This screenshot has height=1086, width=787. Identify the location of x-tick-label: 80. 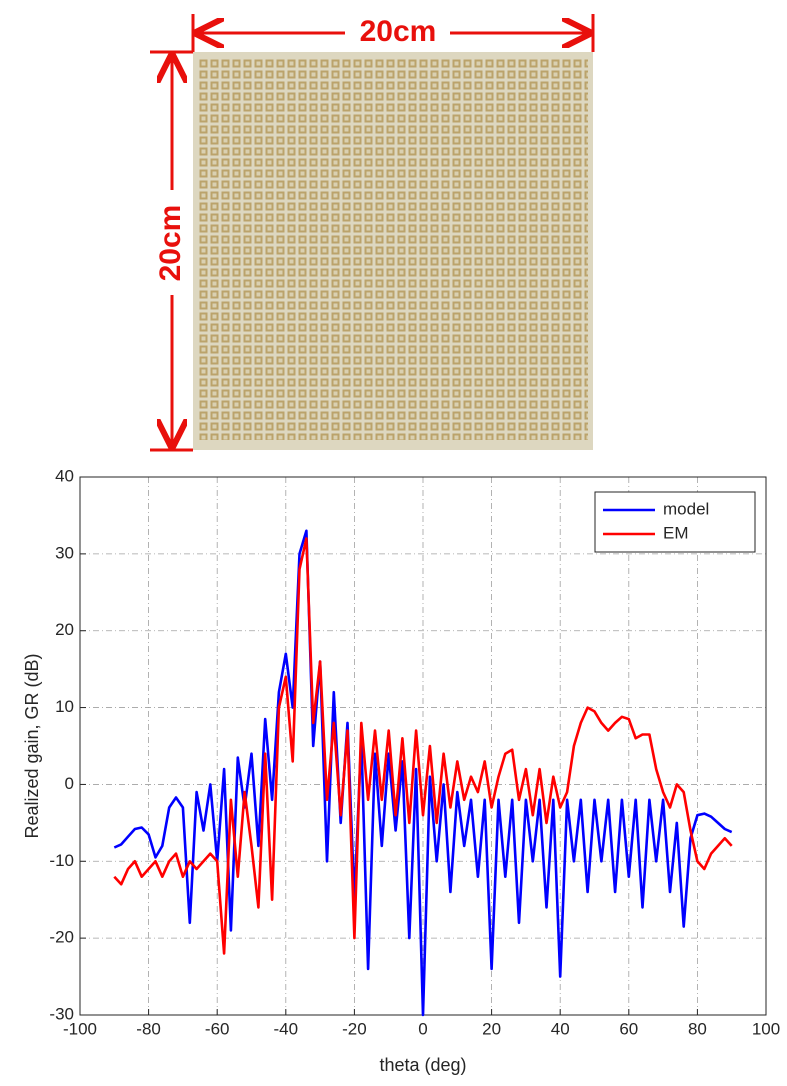
(697, 1028).